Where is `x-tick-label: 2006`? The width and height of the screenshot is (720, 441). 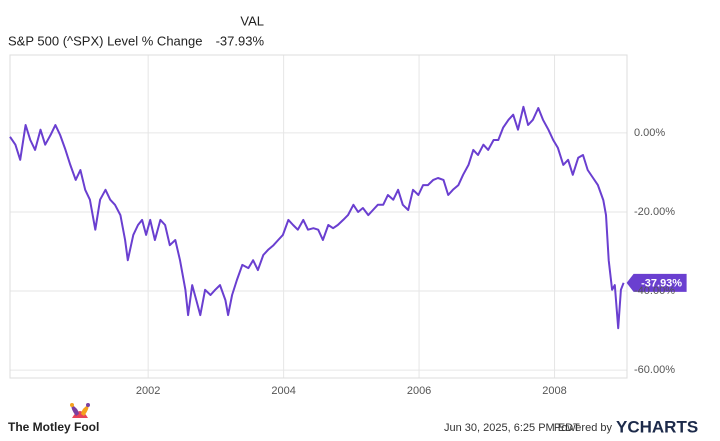
x-tick-label: 2006 is located at coordinates (419, 391).